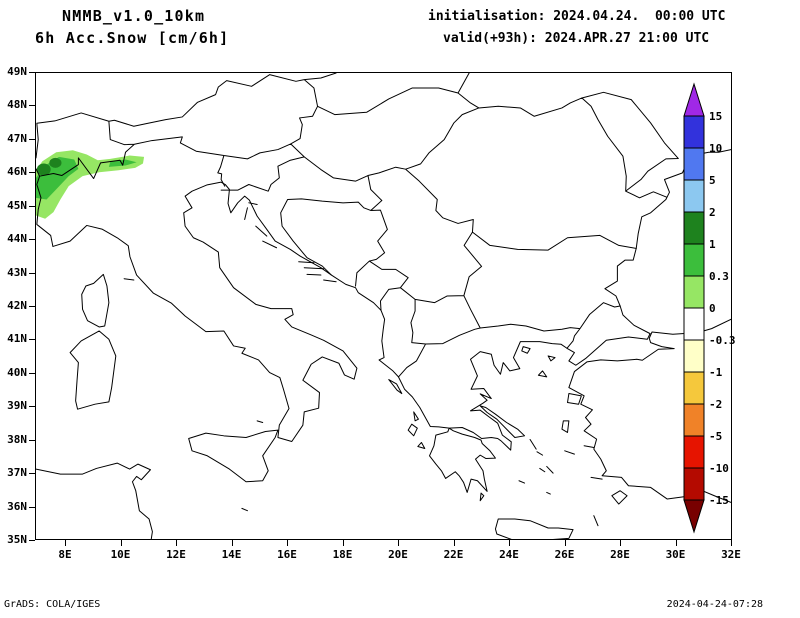 The height and width of the screenshot is (618, 800). I want to click on lat-tick-label: 36N, so click(17, 506).